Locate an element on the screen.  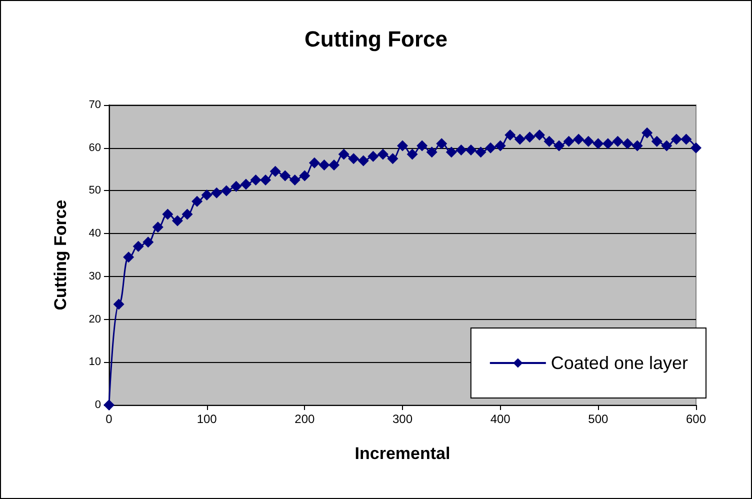
x-tick-label: 0 is located at coordinates (109, 419).